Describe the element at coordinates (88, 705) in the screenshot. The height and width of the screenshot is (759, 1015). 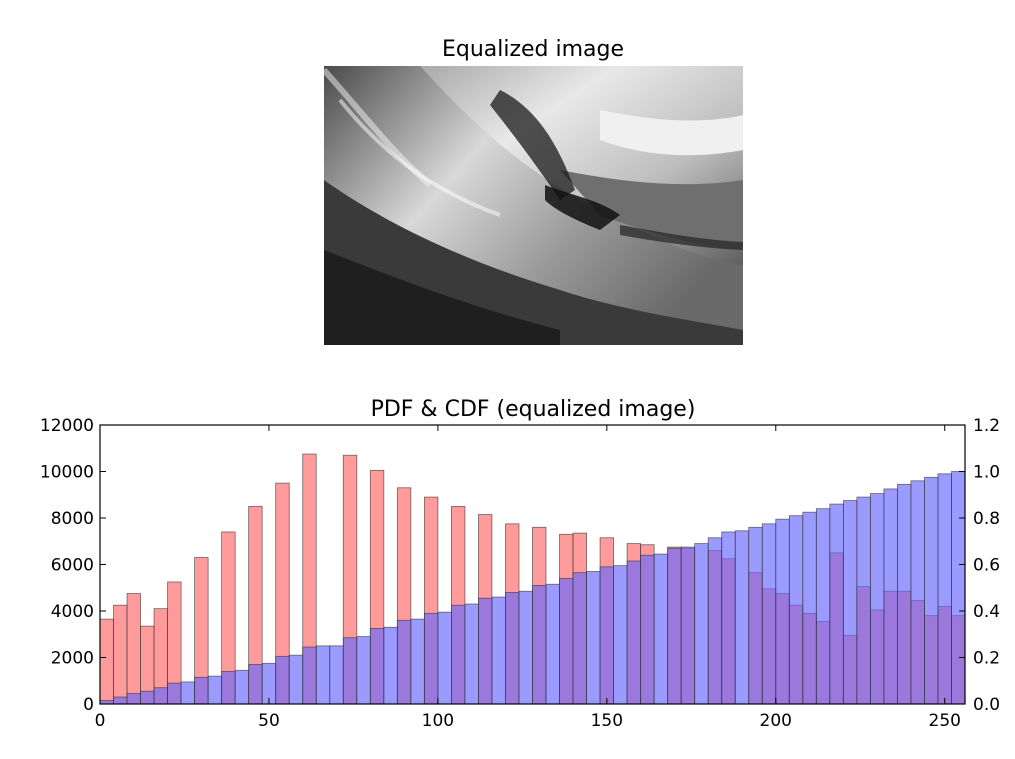
I see `y-left-tick-label: 0` at that location.